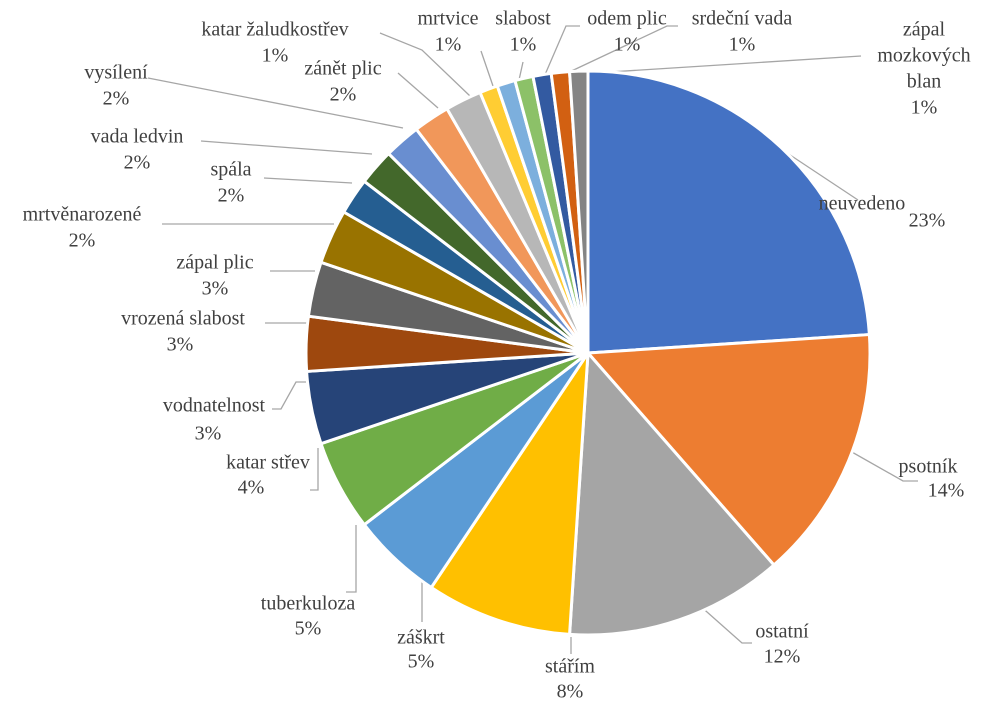 The width and height of the screenshot is (1001, 706). I want to click on leader-line-zanet-plic, so click(418, 90).